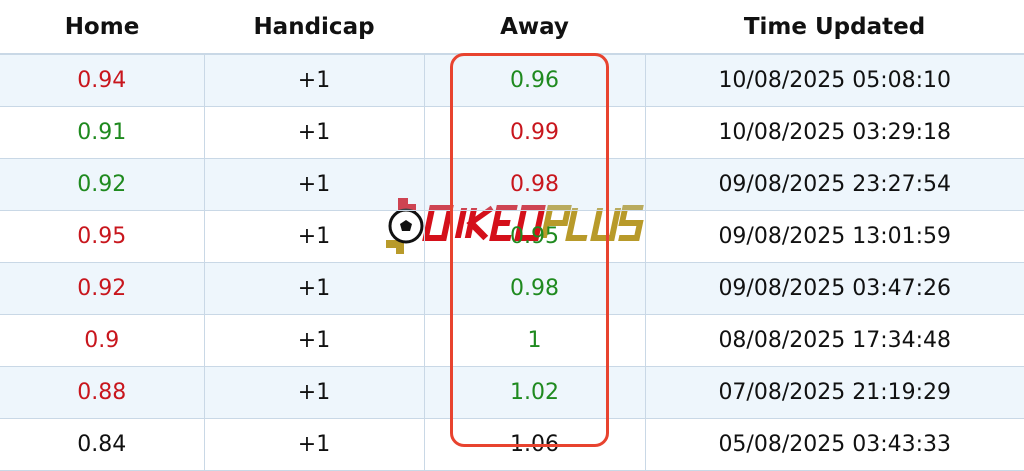 This screenshot has height=471, width=1024. I want to click on table-row: 0.91 +1 0.99 10/08/2025 03:29:18, so click(512, 132).